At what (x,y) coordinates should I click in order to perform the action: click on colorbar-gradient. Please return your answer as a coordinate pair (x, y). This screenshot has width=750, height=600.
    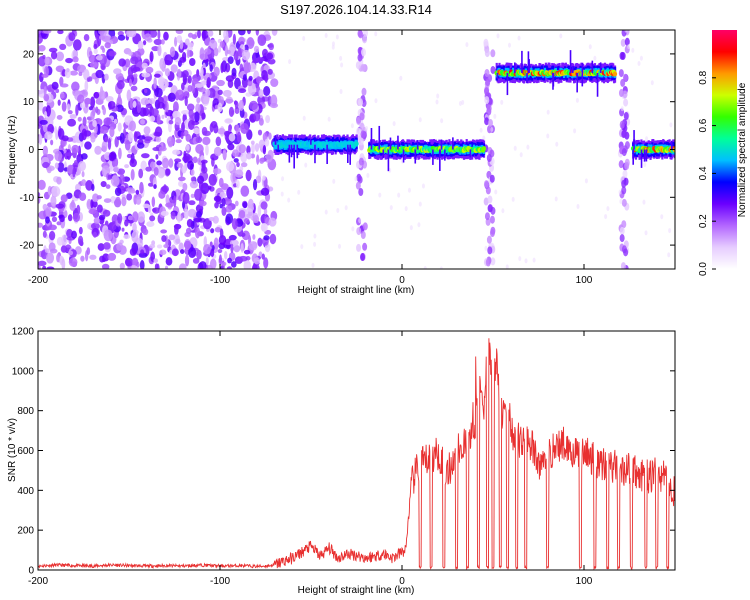
    Looking at the image, I should click on (724, 149).